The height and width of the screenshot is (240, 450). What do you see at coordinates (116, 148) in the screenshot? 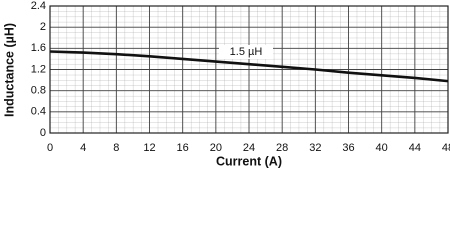
I see `x-tick-label: 8` at bounding box center [116, 148].